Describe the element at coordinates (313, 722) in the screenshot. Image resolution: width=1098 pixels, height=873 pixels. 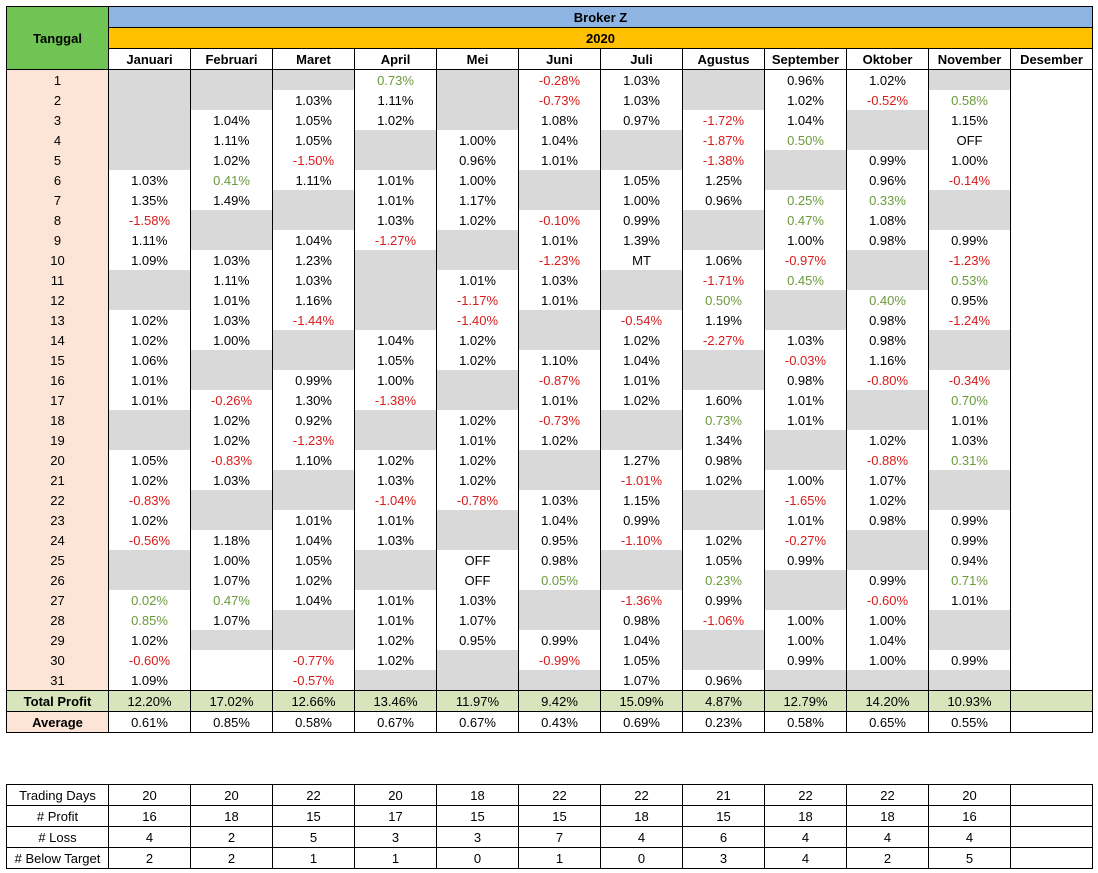
I see `average-cell: 0.58%` at that location.